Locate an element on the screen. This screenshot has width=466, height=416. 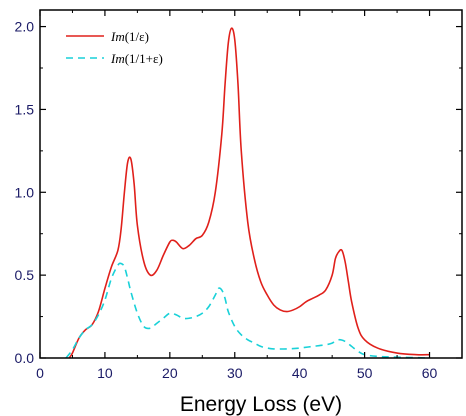
legend-label-0: Im(1/ε) is located at coordinates (129, 36).